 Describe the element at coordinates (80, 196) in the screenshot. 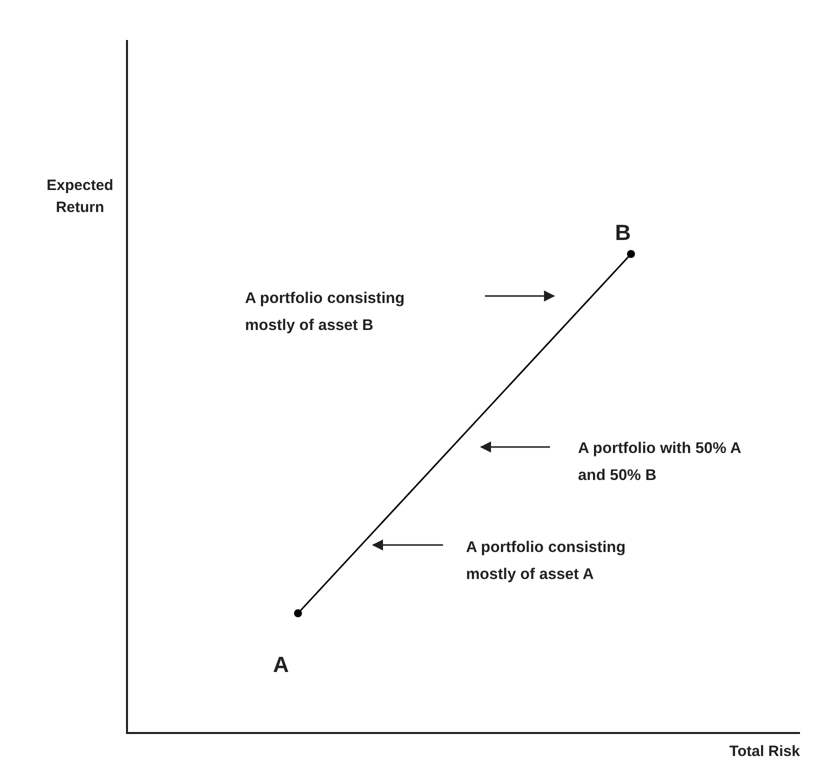

I see `y-axis-title: Expected Return` at that location.